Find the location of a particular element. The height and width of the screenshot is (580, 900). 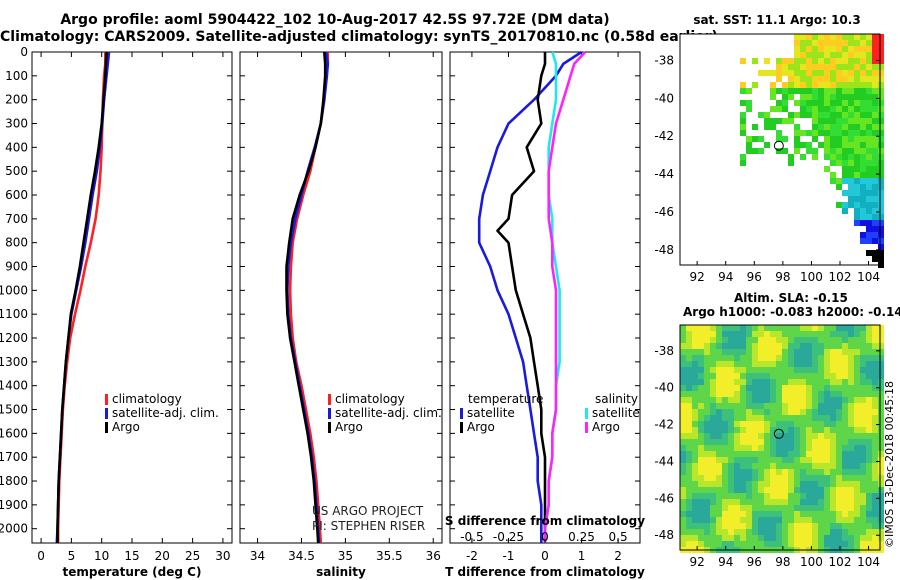

depth-tick-label: 100 is located at coordinates (16, 76).